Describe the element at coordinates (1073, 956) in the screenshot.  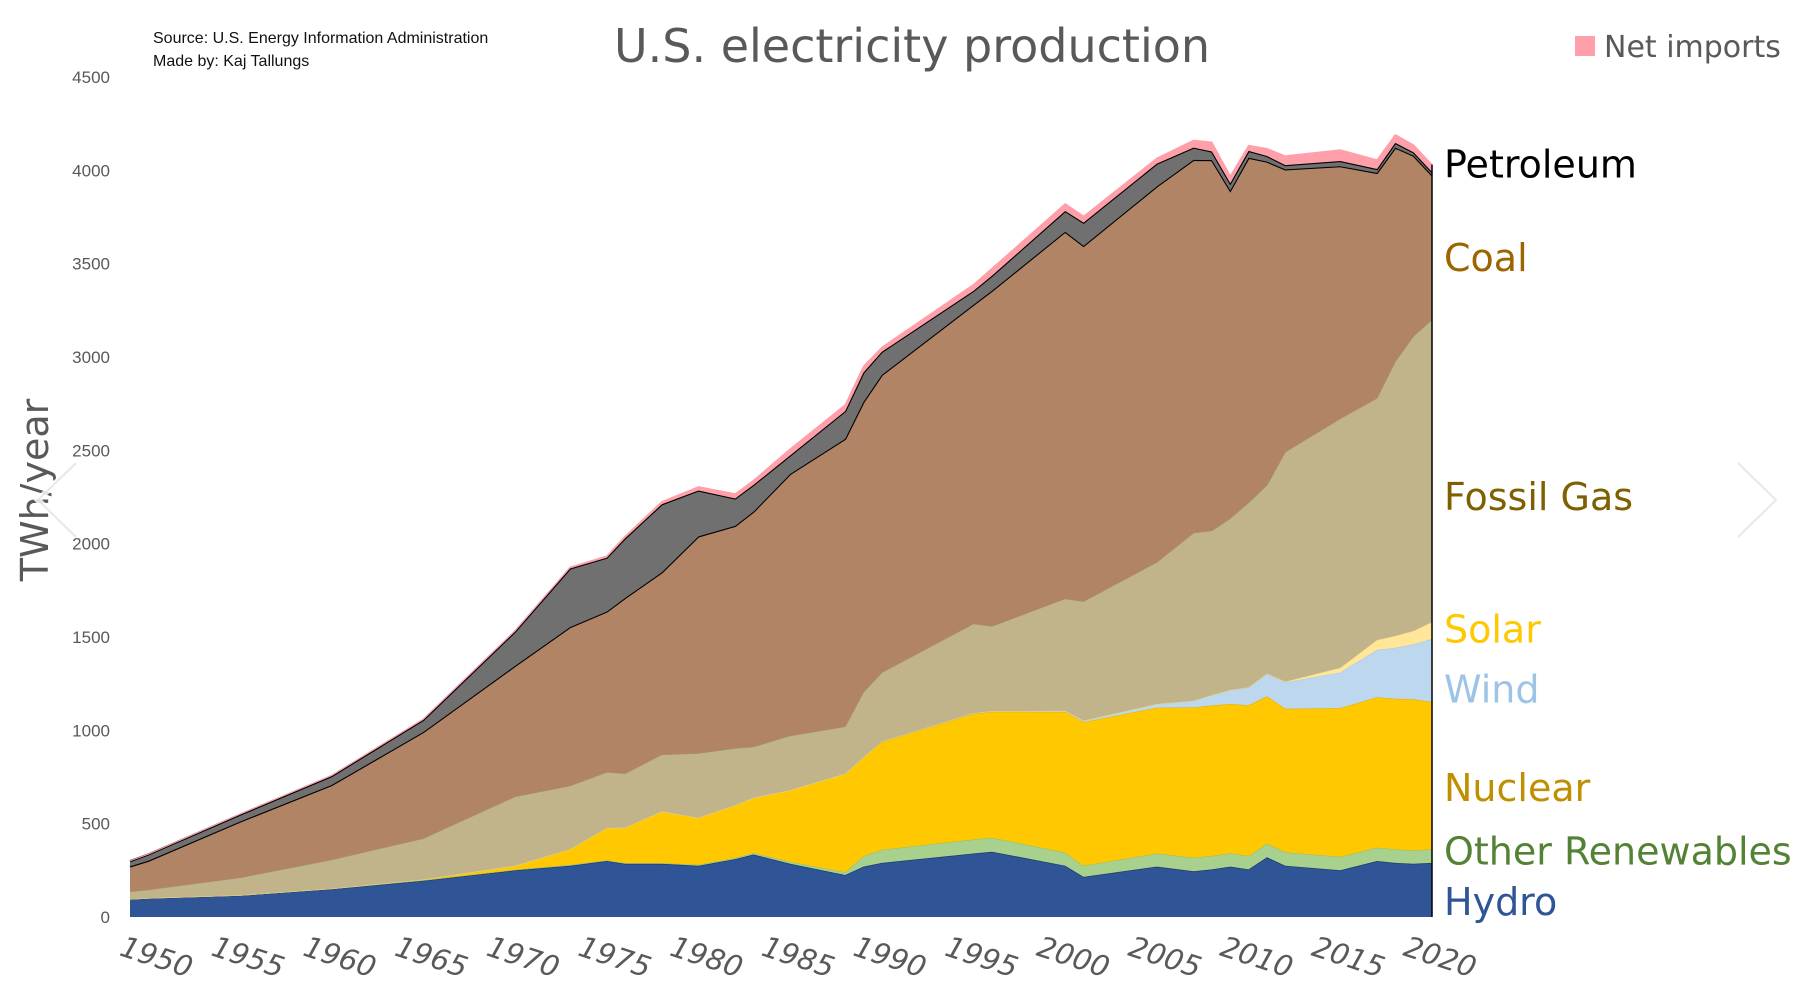
I see `x-tick-label: 2000` at that location.